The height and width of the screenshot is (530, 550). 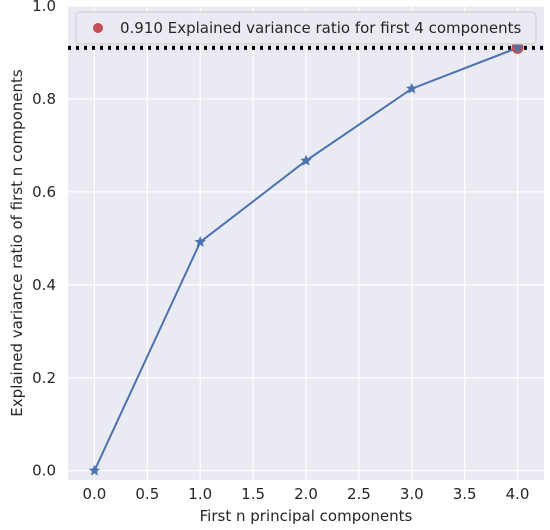 I want to click on x-tick-label: 3.0, so click(x=412, y=494).